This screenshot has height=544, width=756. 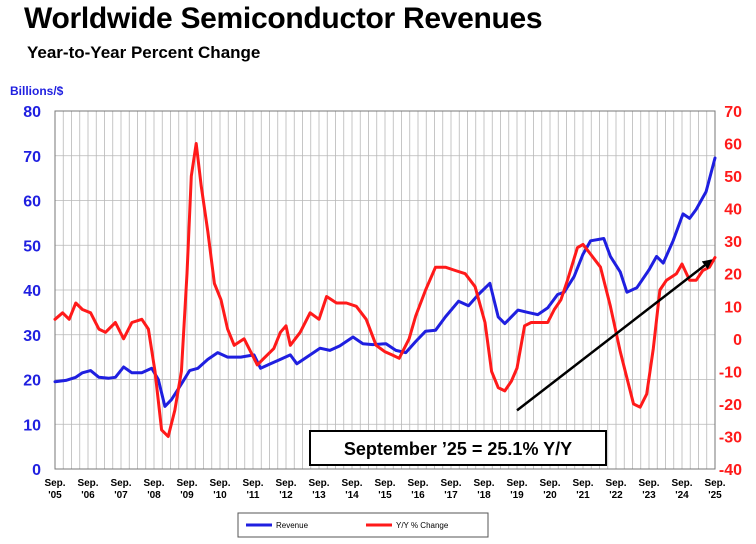 I want to click on left-axis-label: Billions/$, so click(x=37, y=91).